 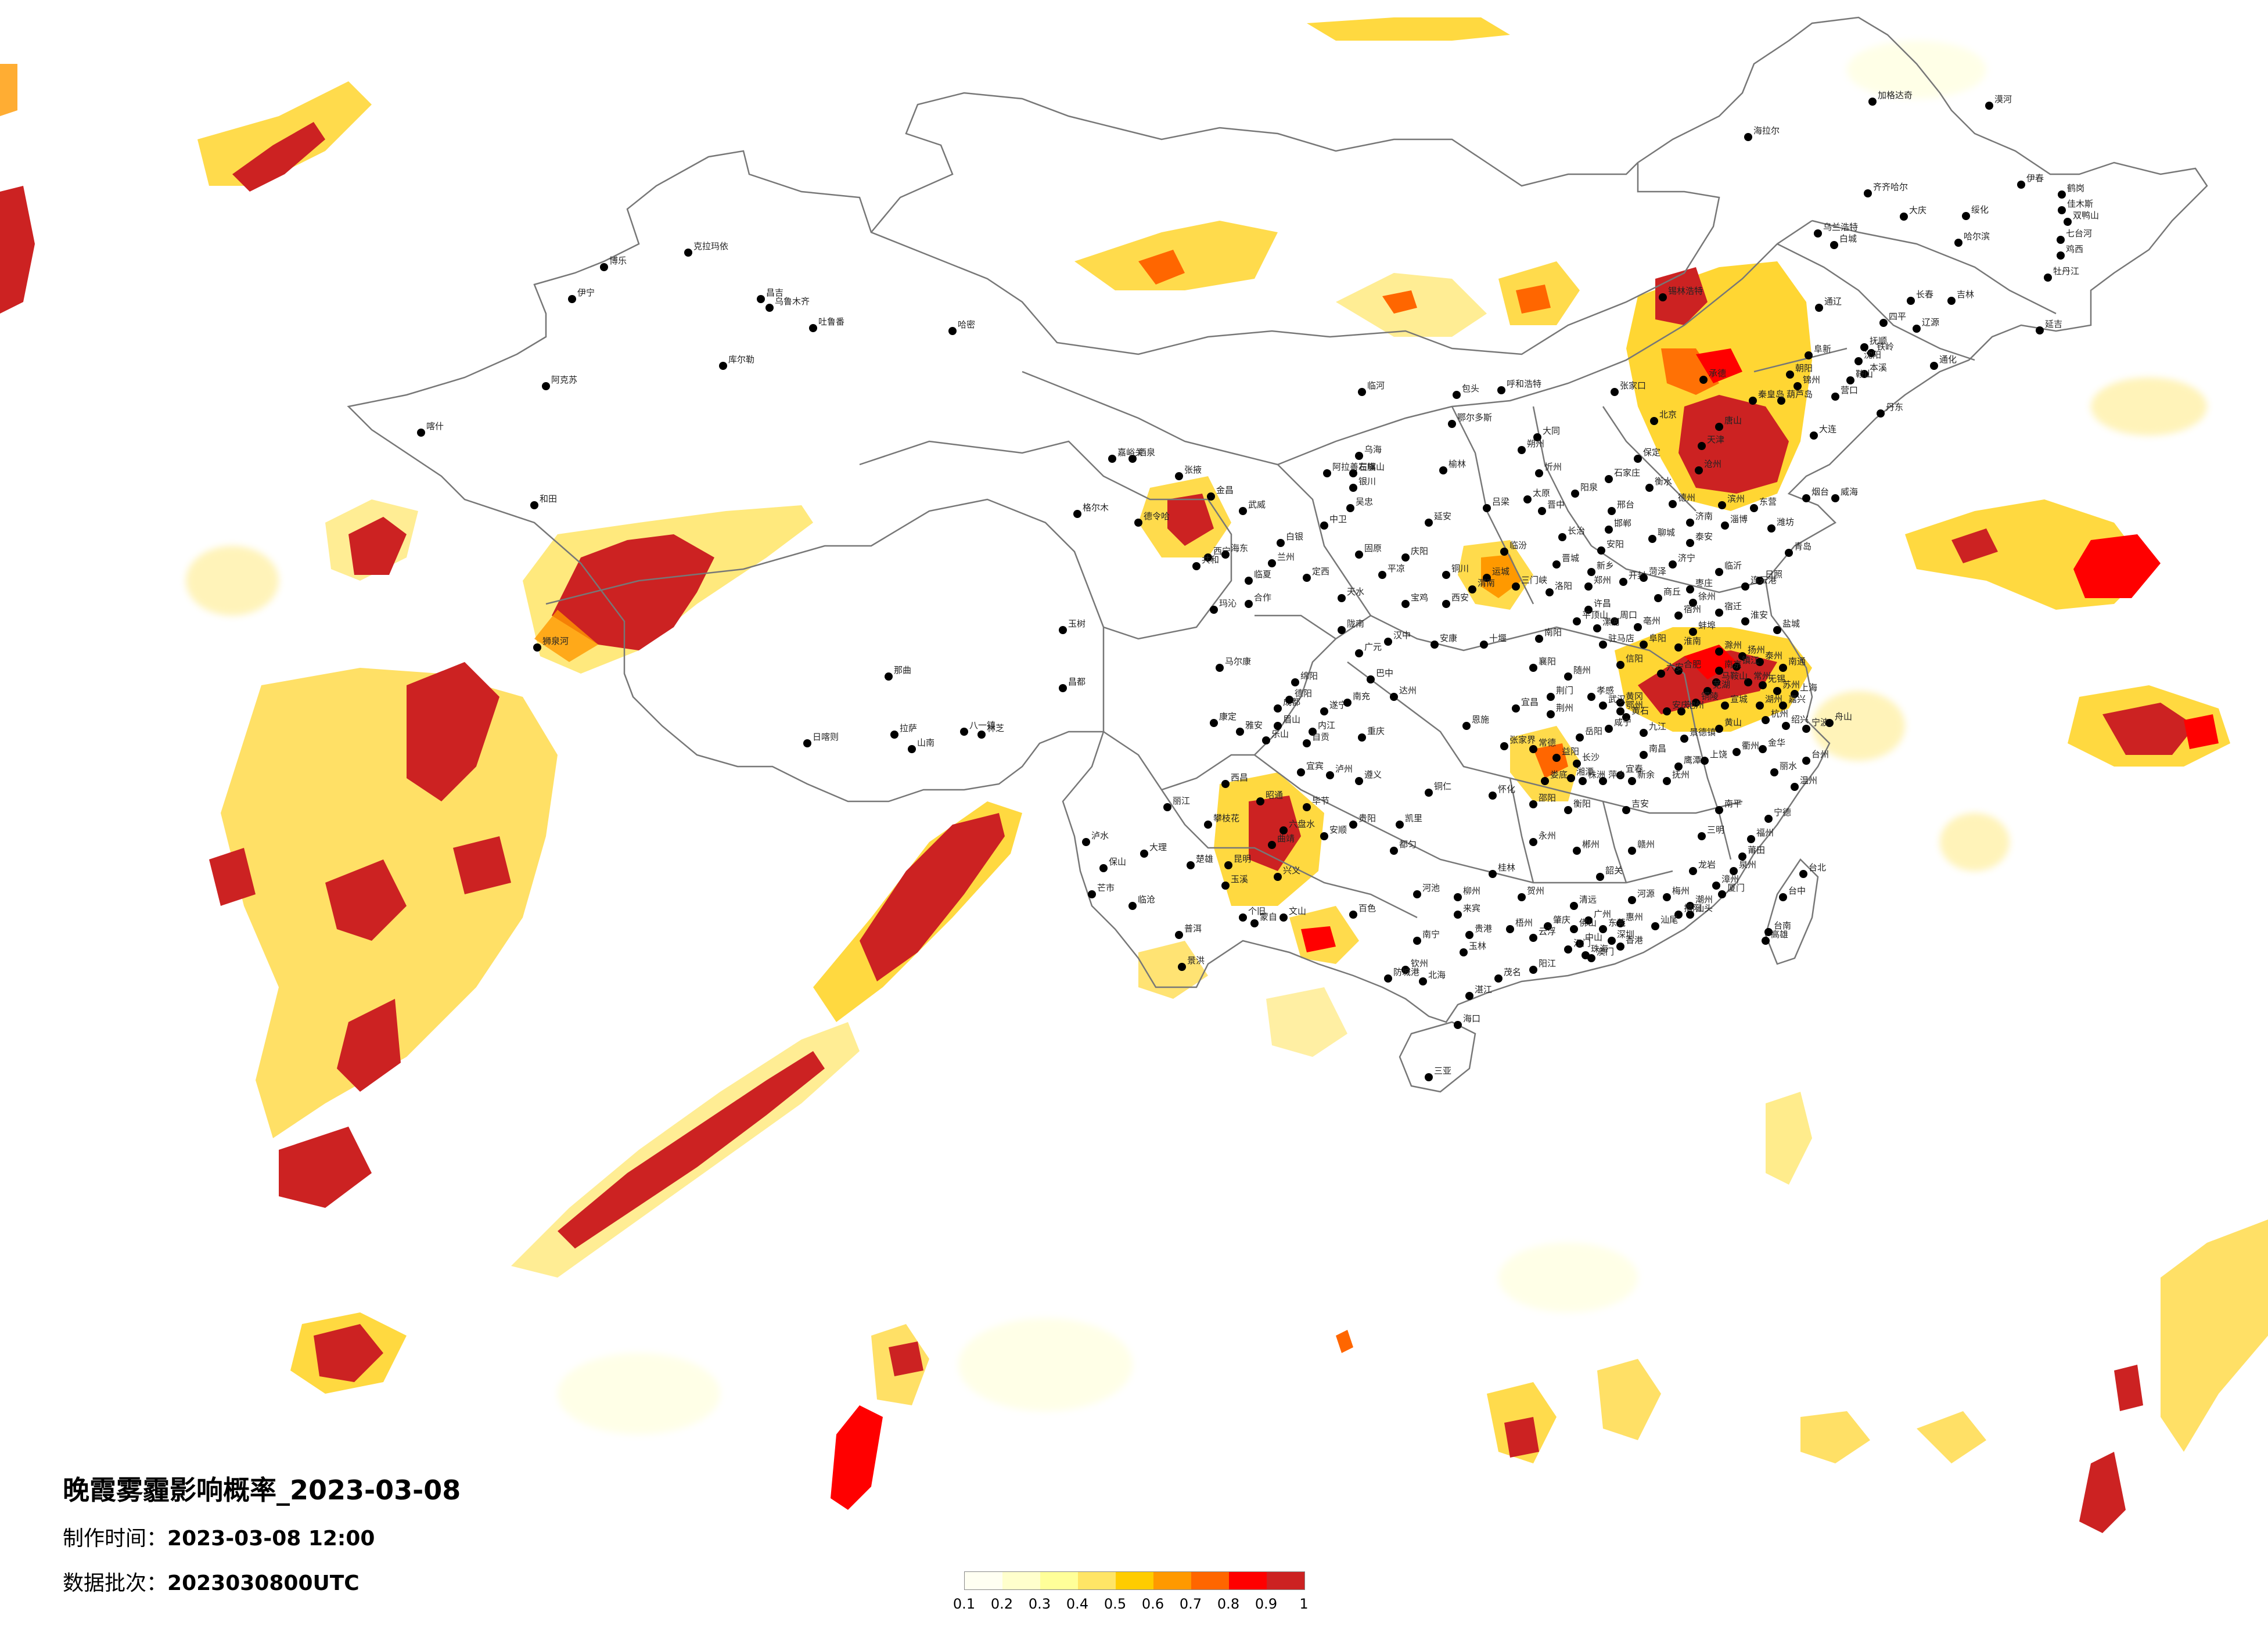 What do you see at coordinates (1304, 1604) in the screenshot?
I see `legend-tick-10: 1` at bounding box center [1304, 1604].